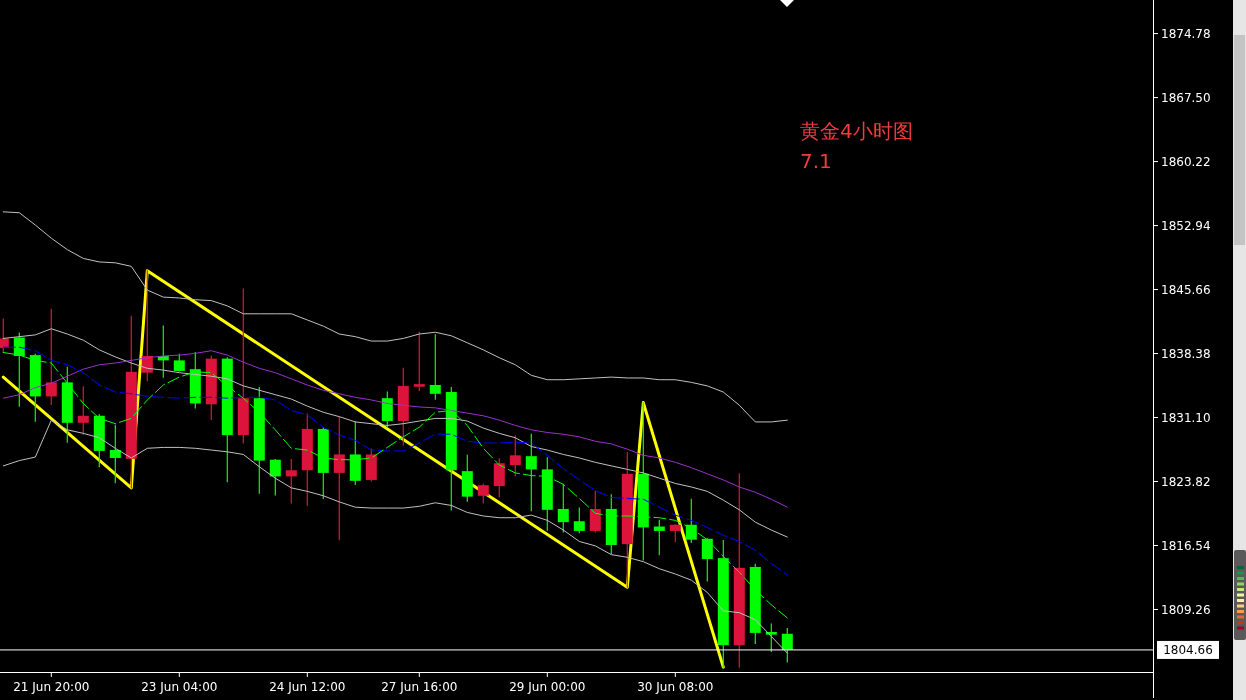 The height and width of the screenshot is (700, 1246). Describe the element at coordinates (179, 687) in the screenshot. I see `x-tick-label: 23 Jun 04:00` at that location.